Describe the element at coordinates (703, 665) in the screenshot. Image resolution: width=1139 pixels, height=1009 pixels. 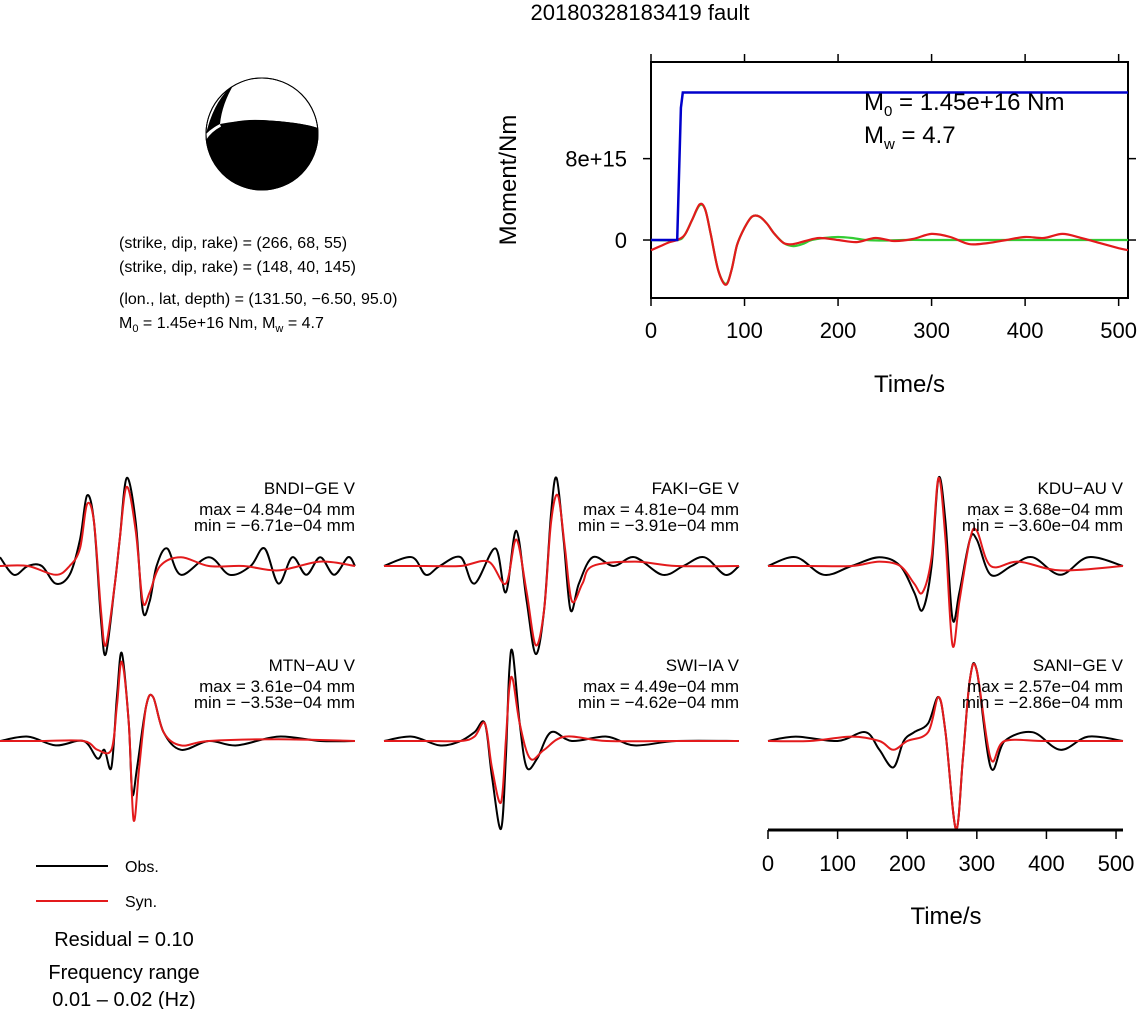
I see `station-name: SWI−IA V` at that location.